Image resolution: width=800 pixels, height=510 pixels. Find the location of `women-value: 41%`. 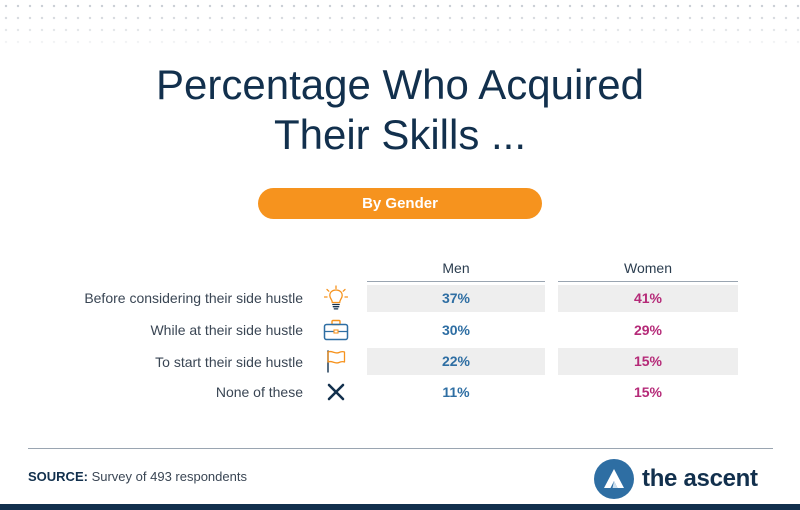

women-value: 41% is located at coordinates (648, 298).